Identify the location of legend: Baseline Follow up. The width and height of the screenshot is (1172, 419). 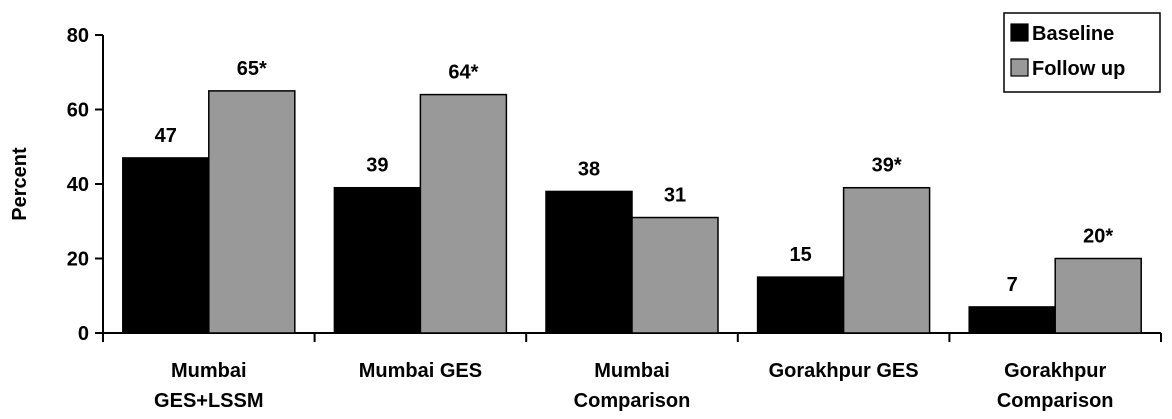
(1082, 52).